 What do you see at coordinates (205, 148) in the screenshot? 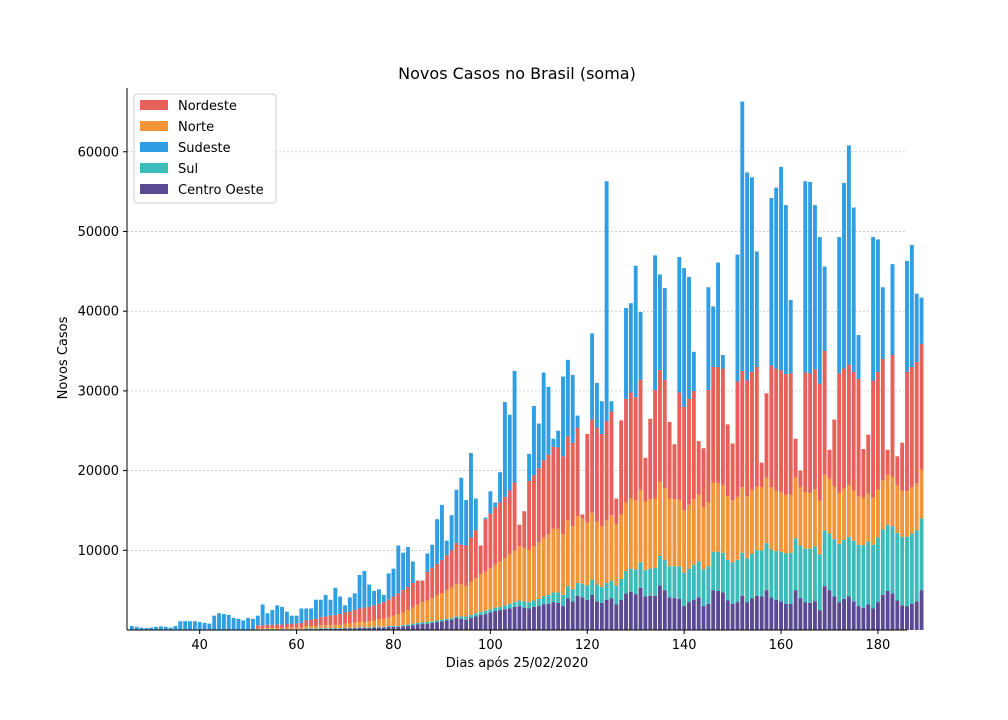
I see `legend-box` at bounding box center [205, 148].